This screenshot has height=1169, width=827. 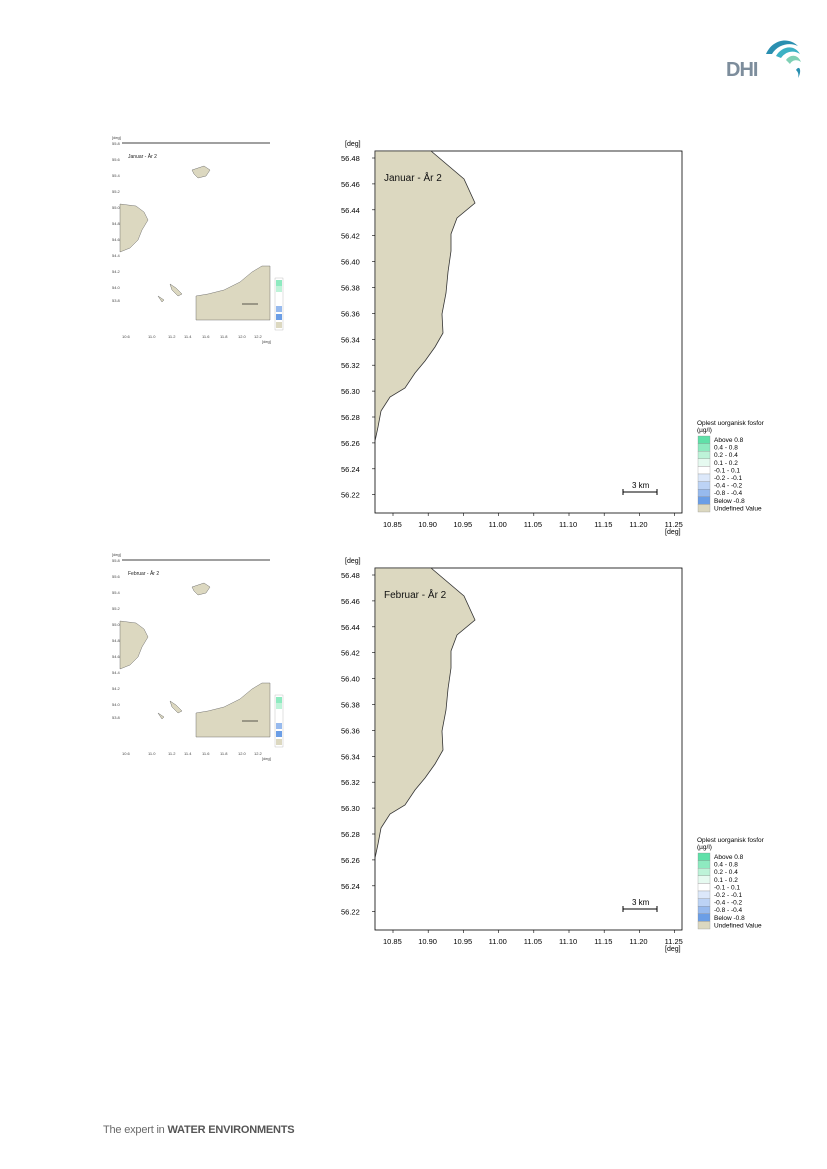 I want to click on dhi-logo: DHI, so click(x=764, y=58).